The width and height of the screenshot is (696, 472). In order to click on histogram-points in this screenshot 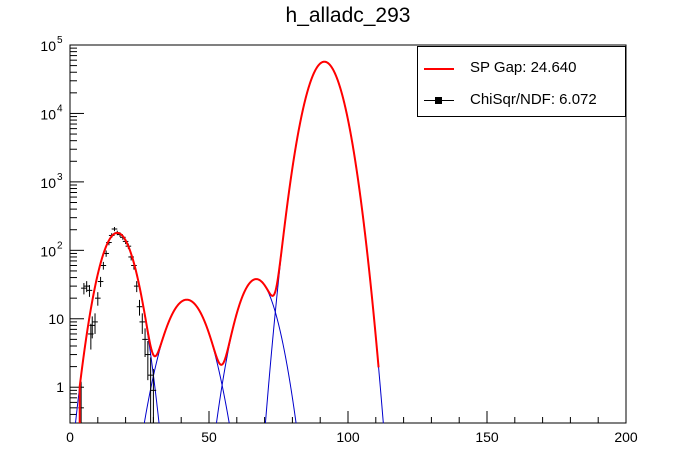, I will do `click(117, 324)`.